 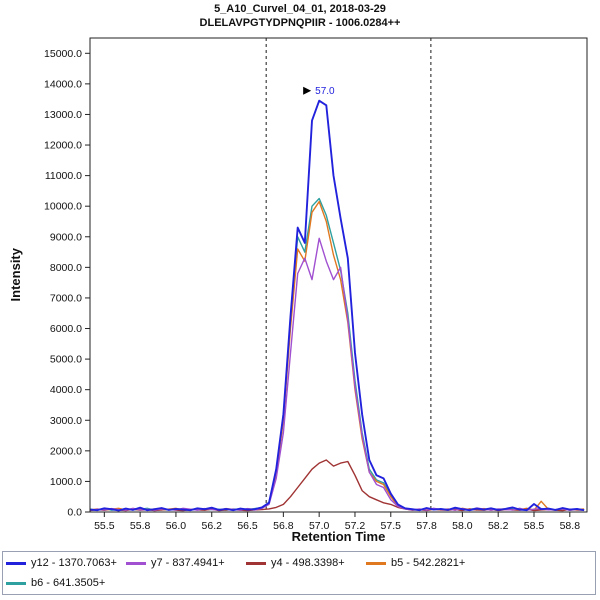 I want to click on peak-arrow-icon, so click(x=307, y=90).